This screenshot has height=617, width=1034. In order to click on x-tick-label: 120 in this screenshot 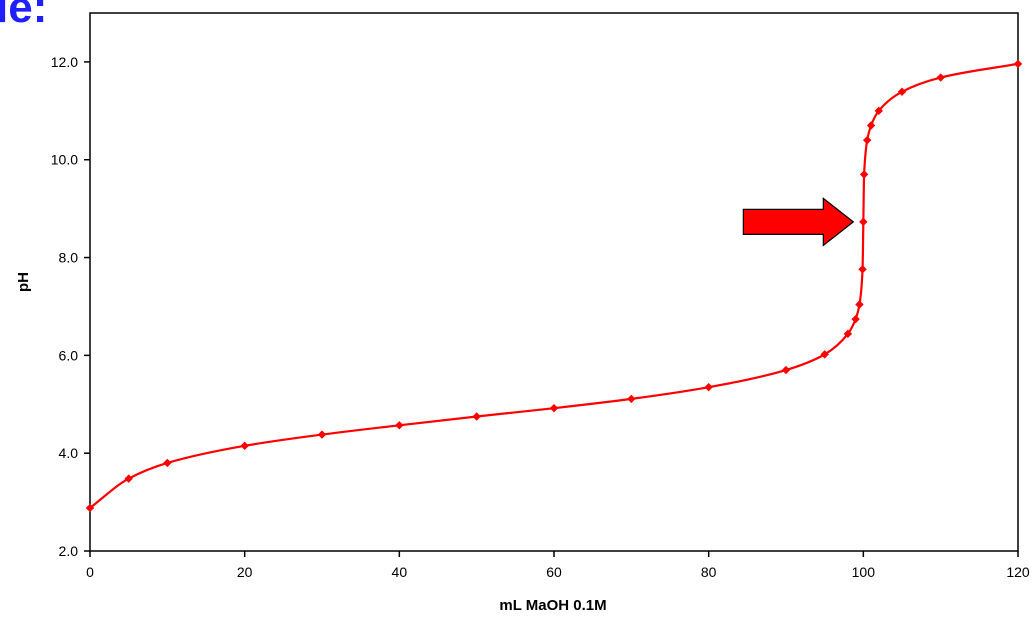, I will do `click(1018, 572)`.